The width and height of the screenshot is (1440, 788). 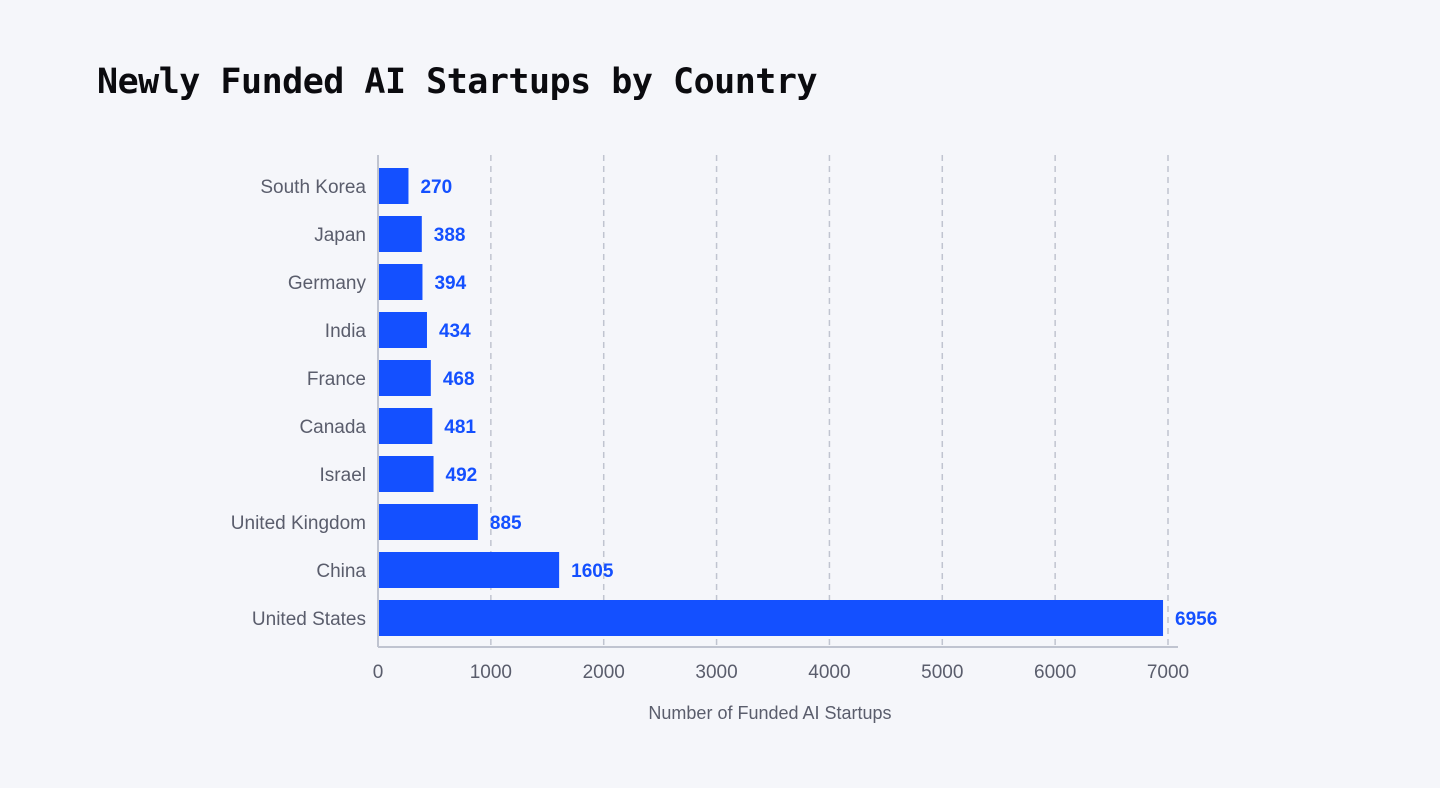 I want to click on y-tick-label: South Korea, so click(x=313, y=187).